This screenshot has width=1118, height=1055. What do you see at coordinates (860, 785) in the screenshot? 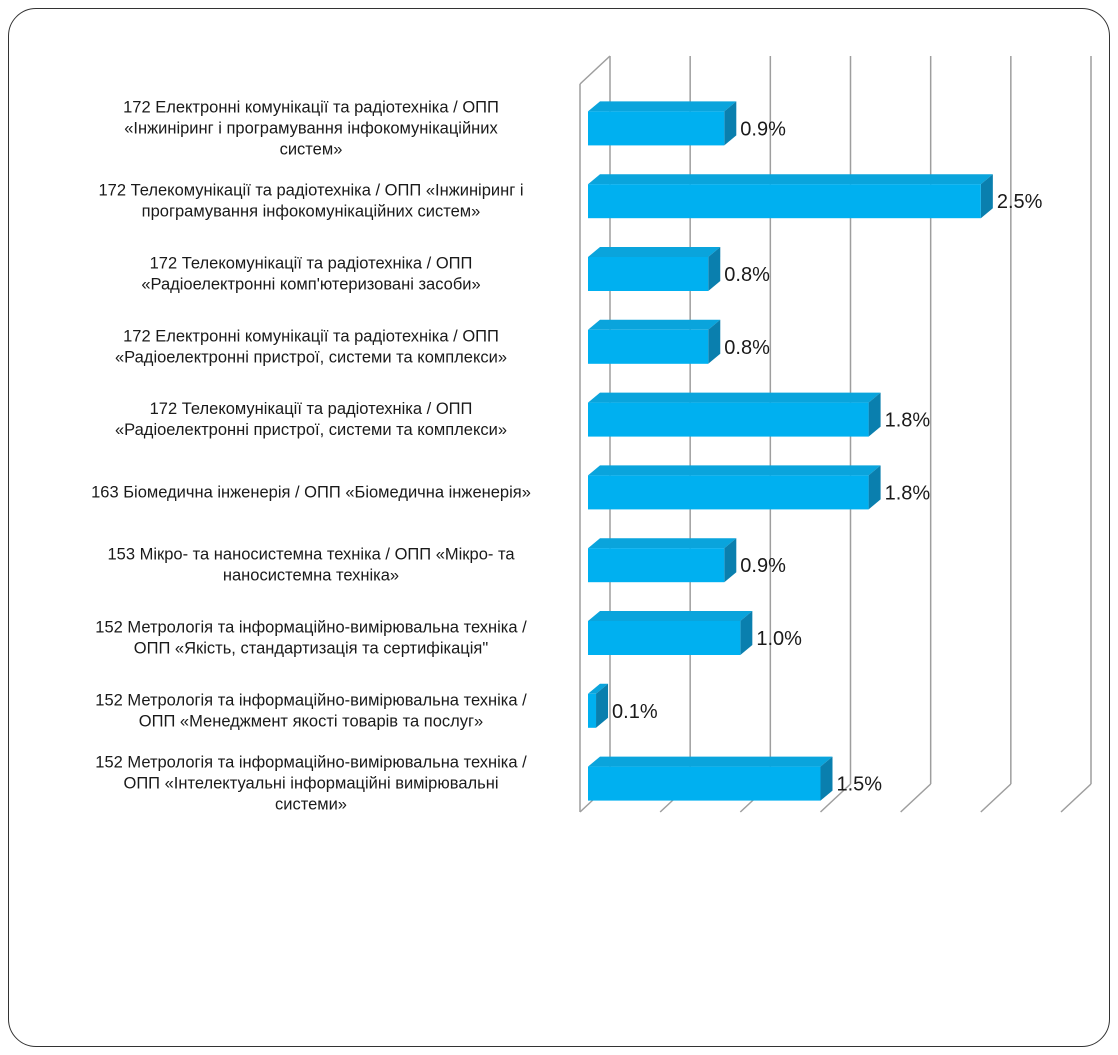
I see `value-label: 1.5%` at bounding box center [860, 785].